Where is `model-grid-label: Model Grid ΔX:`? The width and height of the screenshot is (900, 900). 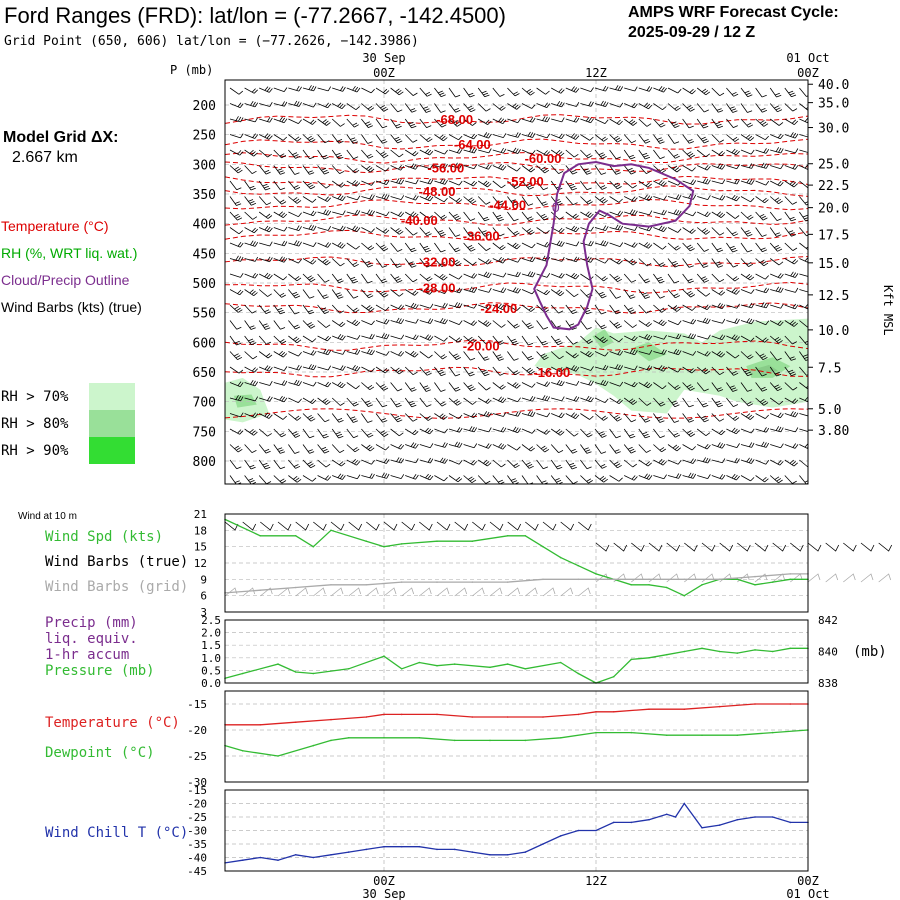
model-grid-label: Model Grid ΔX: is located at coordinates (61, 137).